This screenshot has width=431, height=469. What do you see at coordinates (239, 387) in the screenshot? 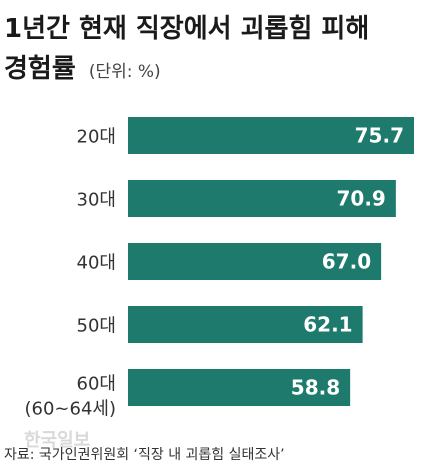
I see `bar-60대` at bounding box center [239, 387].